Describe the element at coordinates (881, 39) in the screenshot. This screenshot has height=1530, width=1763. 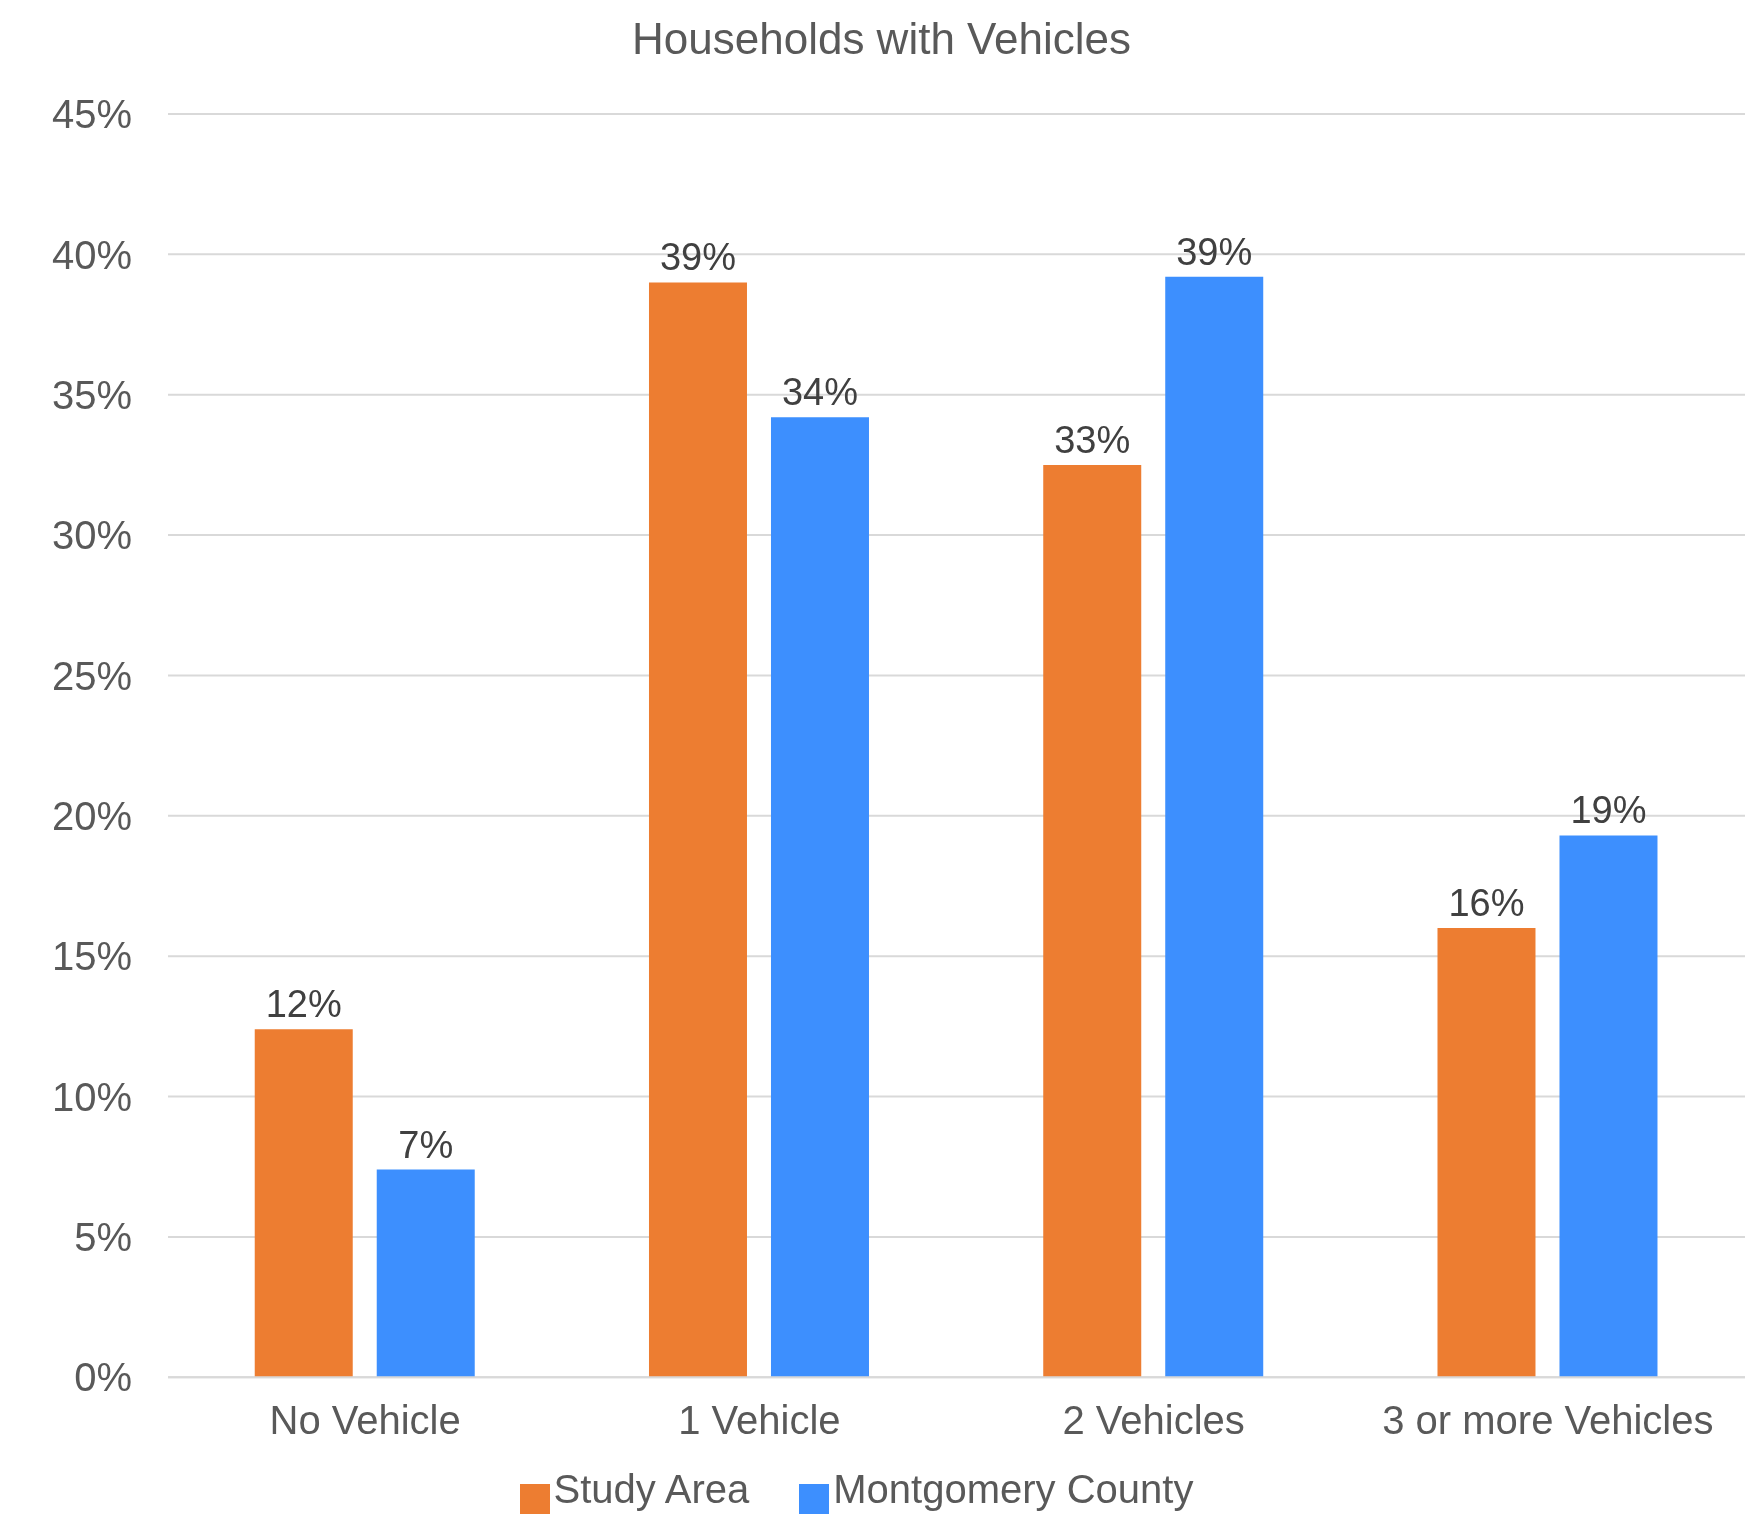
I see `chart-title: Households with Vehicles` at that location.